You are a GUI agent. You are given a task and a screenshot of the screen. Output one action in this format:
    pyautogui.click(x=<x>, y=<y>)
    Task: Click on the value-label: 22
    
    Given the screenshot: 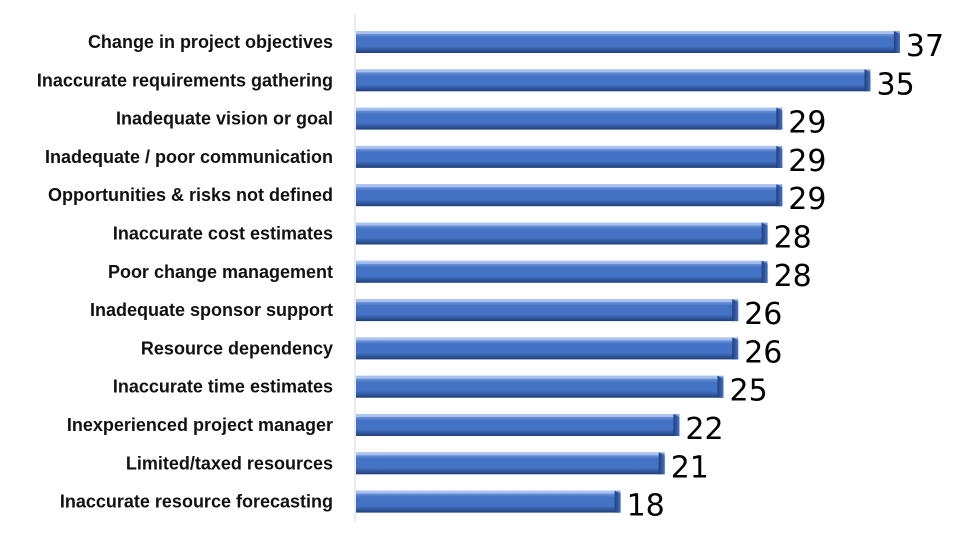 What is the action you would take?
    pyautogui.click(x=704, y=429)
    